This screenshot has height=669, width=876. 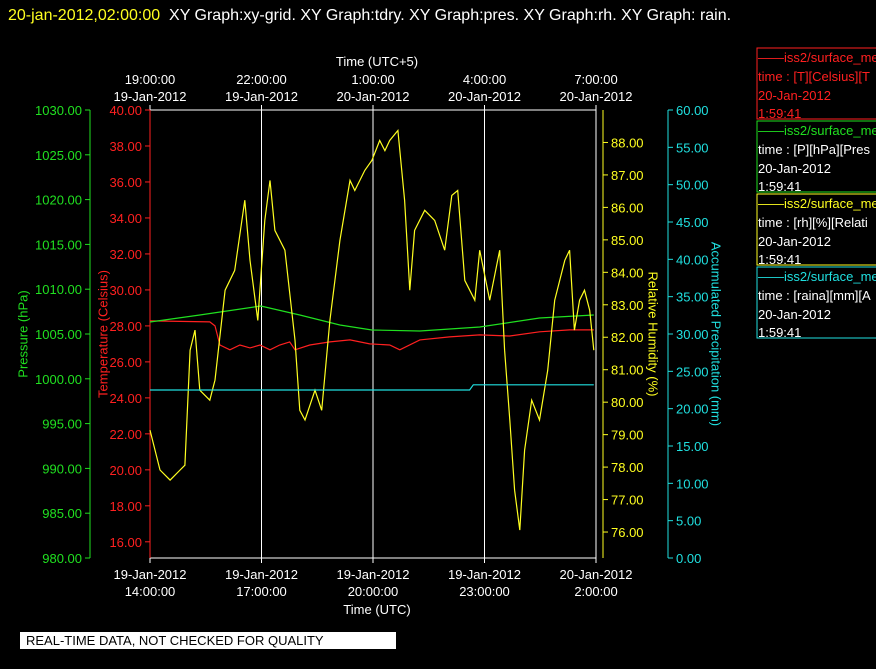 What do you see at coordinates (692, 147) in the screenshot?
I see `y-tick-label: 55.00` at bounding box center [692, 147].